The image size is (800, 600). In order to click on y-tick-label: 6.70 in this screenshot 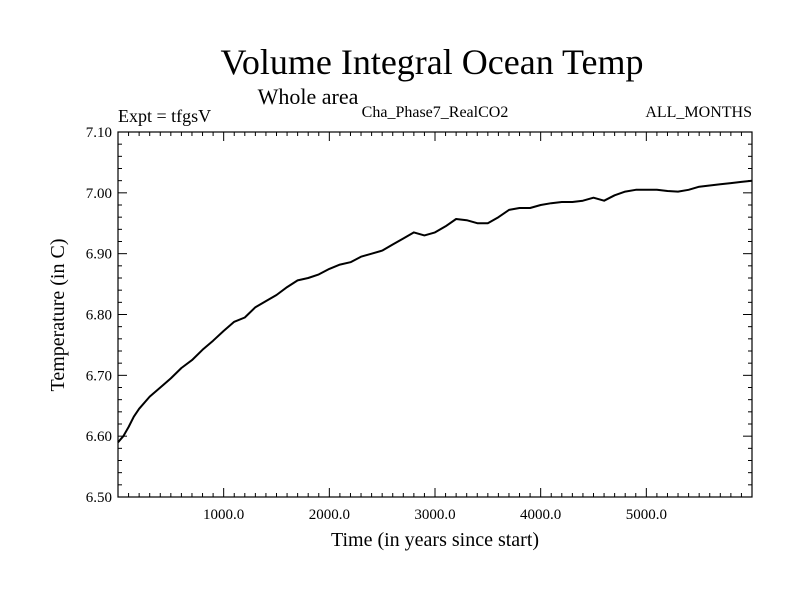, I will do `click(99, 376)`.